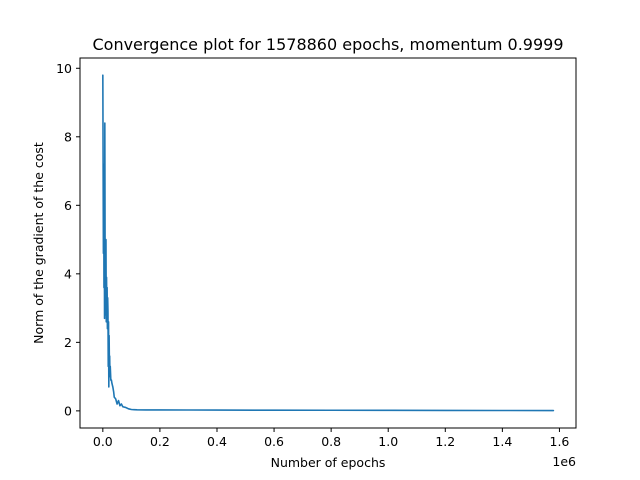  I want to click on y-tick-label: 10, so click(64, 68).